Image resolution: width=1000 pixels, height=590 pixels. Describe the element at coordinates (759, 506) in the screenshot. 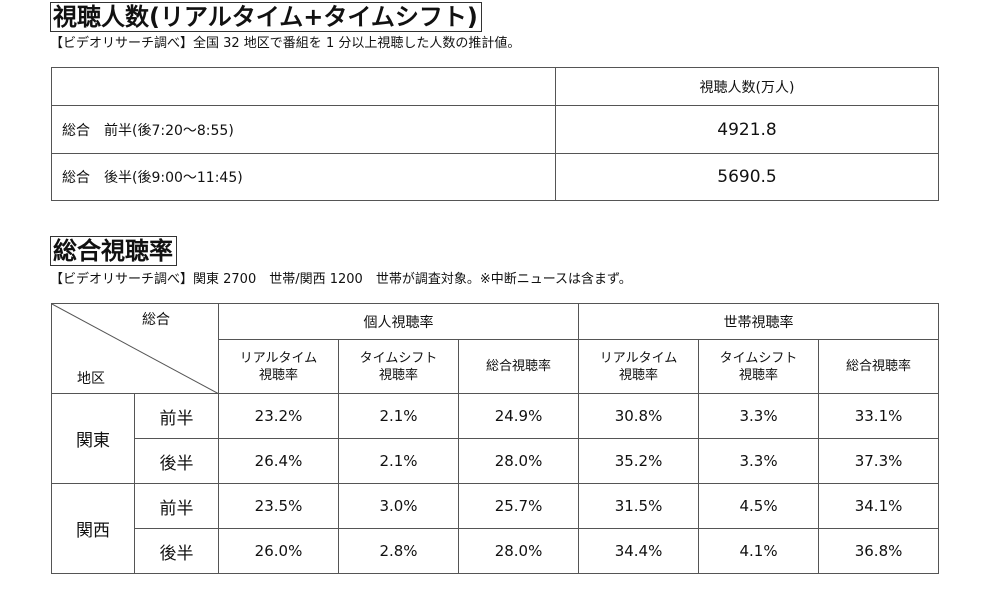

I see `rating-cell: 4.5%` at that location.